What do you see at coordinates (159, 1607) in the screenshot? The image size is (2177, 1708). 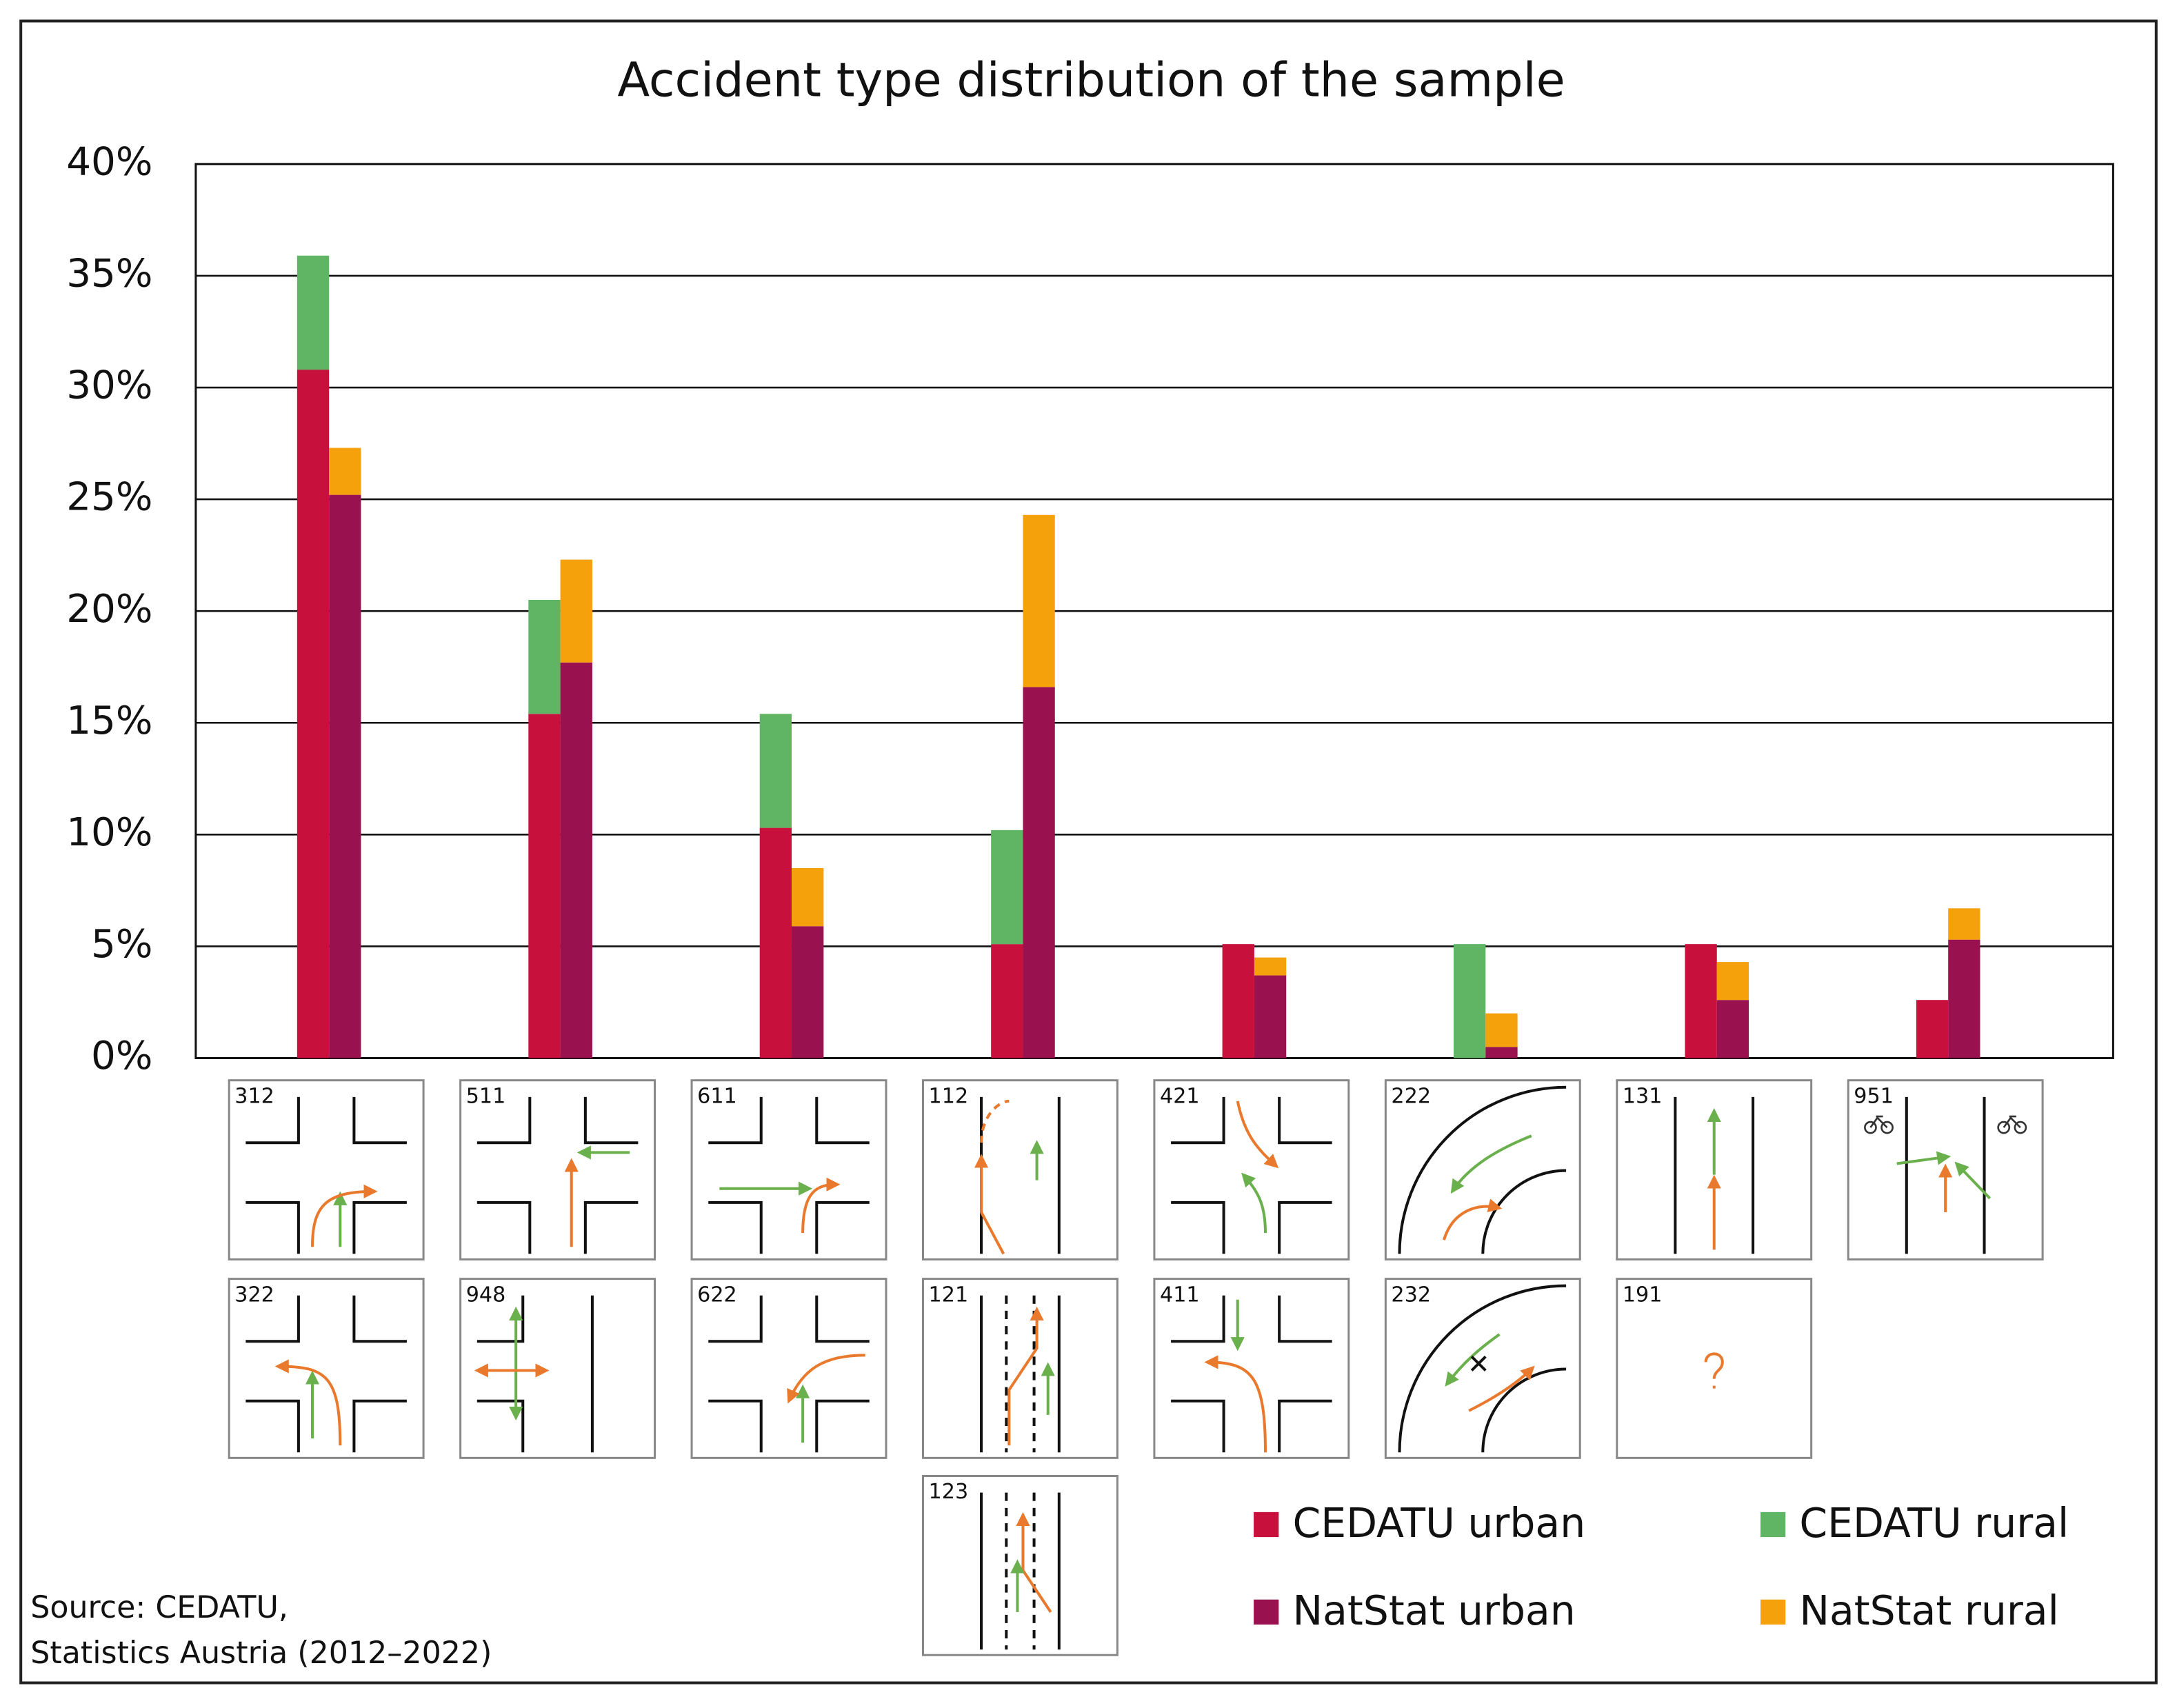 I see `source-line: Source: CEDATU,` at bounding box center [159, 1607].